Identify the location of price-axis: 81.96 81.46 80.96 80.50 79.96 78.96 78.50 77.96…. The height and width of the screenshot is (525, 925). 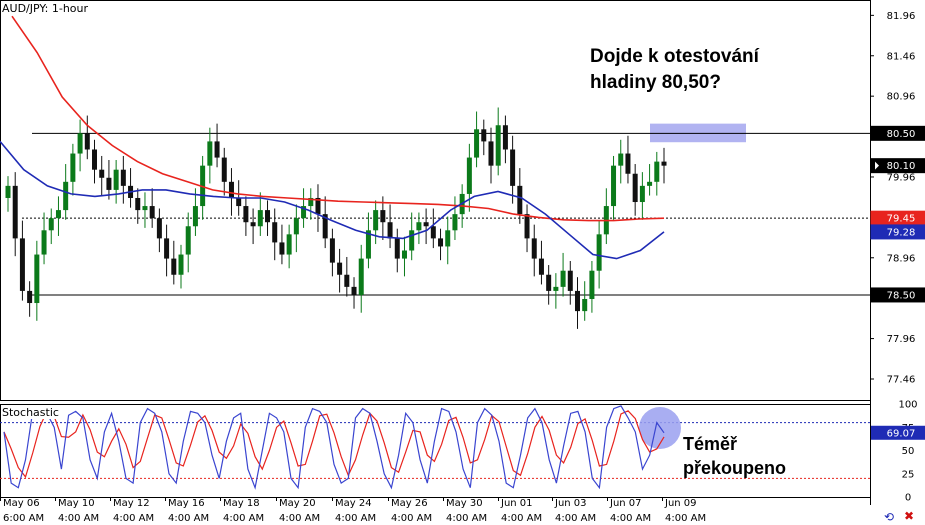
(897, 252).